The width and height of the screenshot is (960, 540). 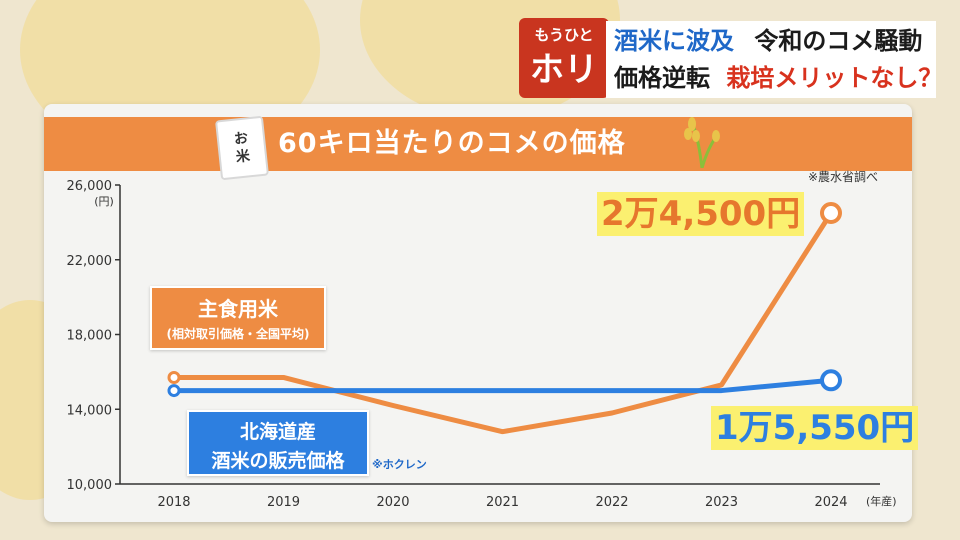 I want to click on headline-line-1: 酒米に波及 令和のコメ騒動, so click(x=771, y=41).